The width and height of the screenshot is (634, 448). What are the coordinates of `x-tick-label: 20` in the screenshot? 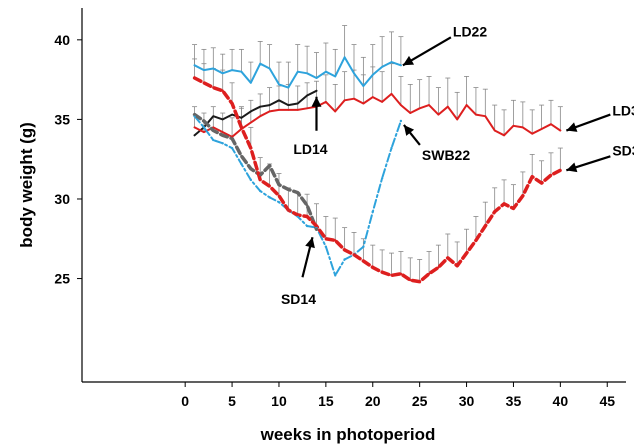 It's located at (373, 401).